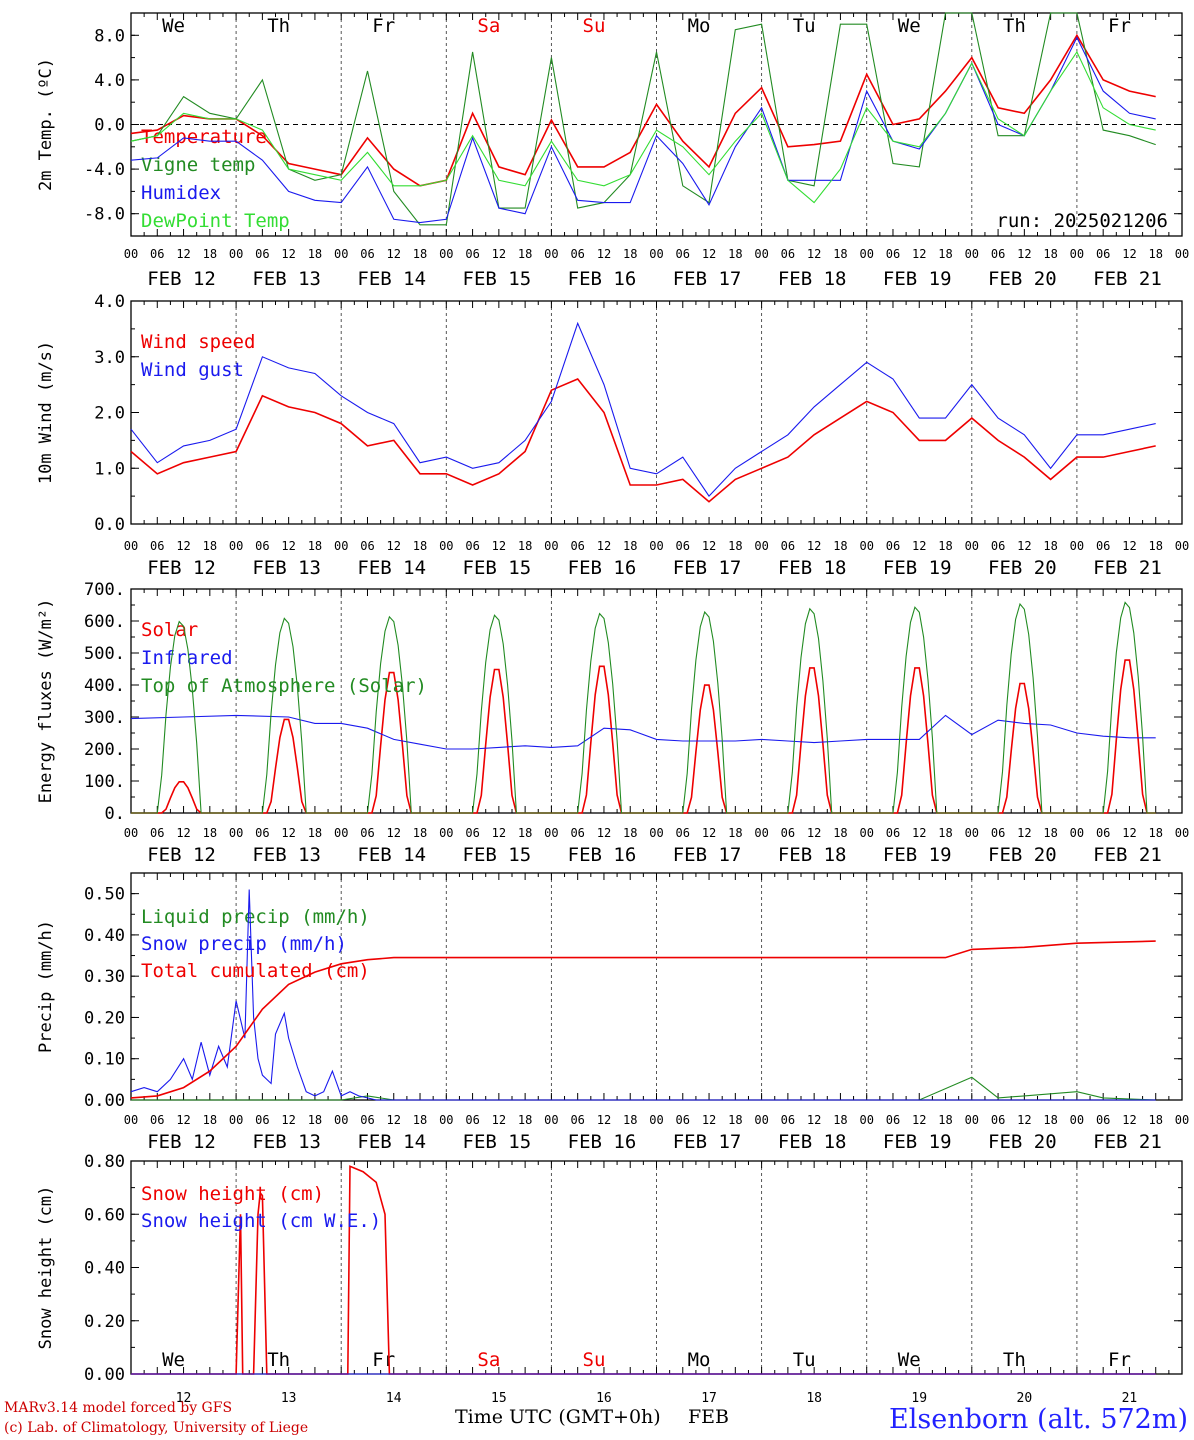 Image resolution: width=1194 pixels, height=1440 pixels. I want to click on y-tick-label: -8.0, so click(104, 215).